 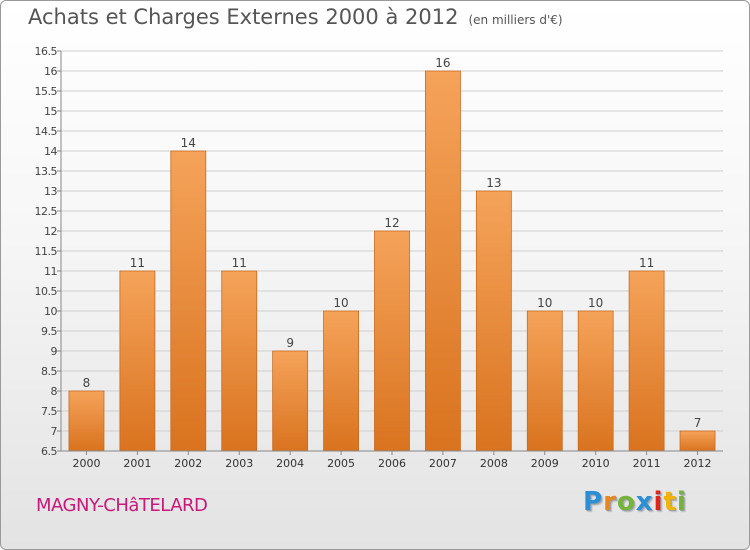 I want to click on y-tick-label: 15.5, so click(x=46, y=91).